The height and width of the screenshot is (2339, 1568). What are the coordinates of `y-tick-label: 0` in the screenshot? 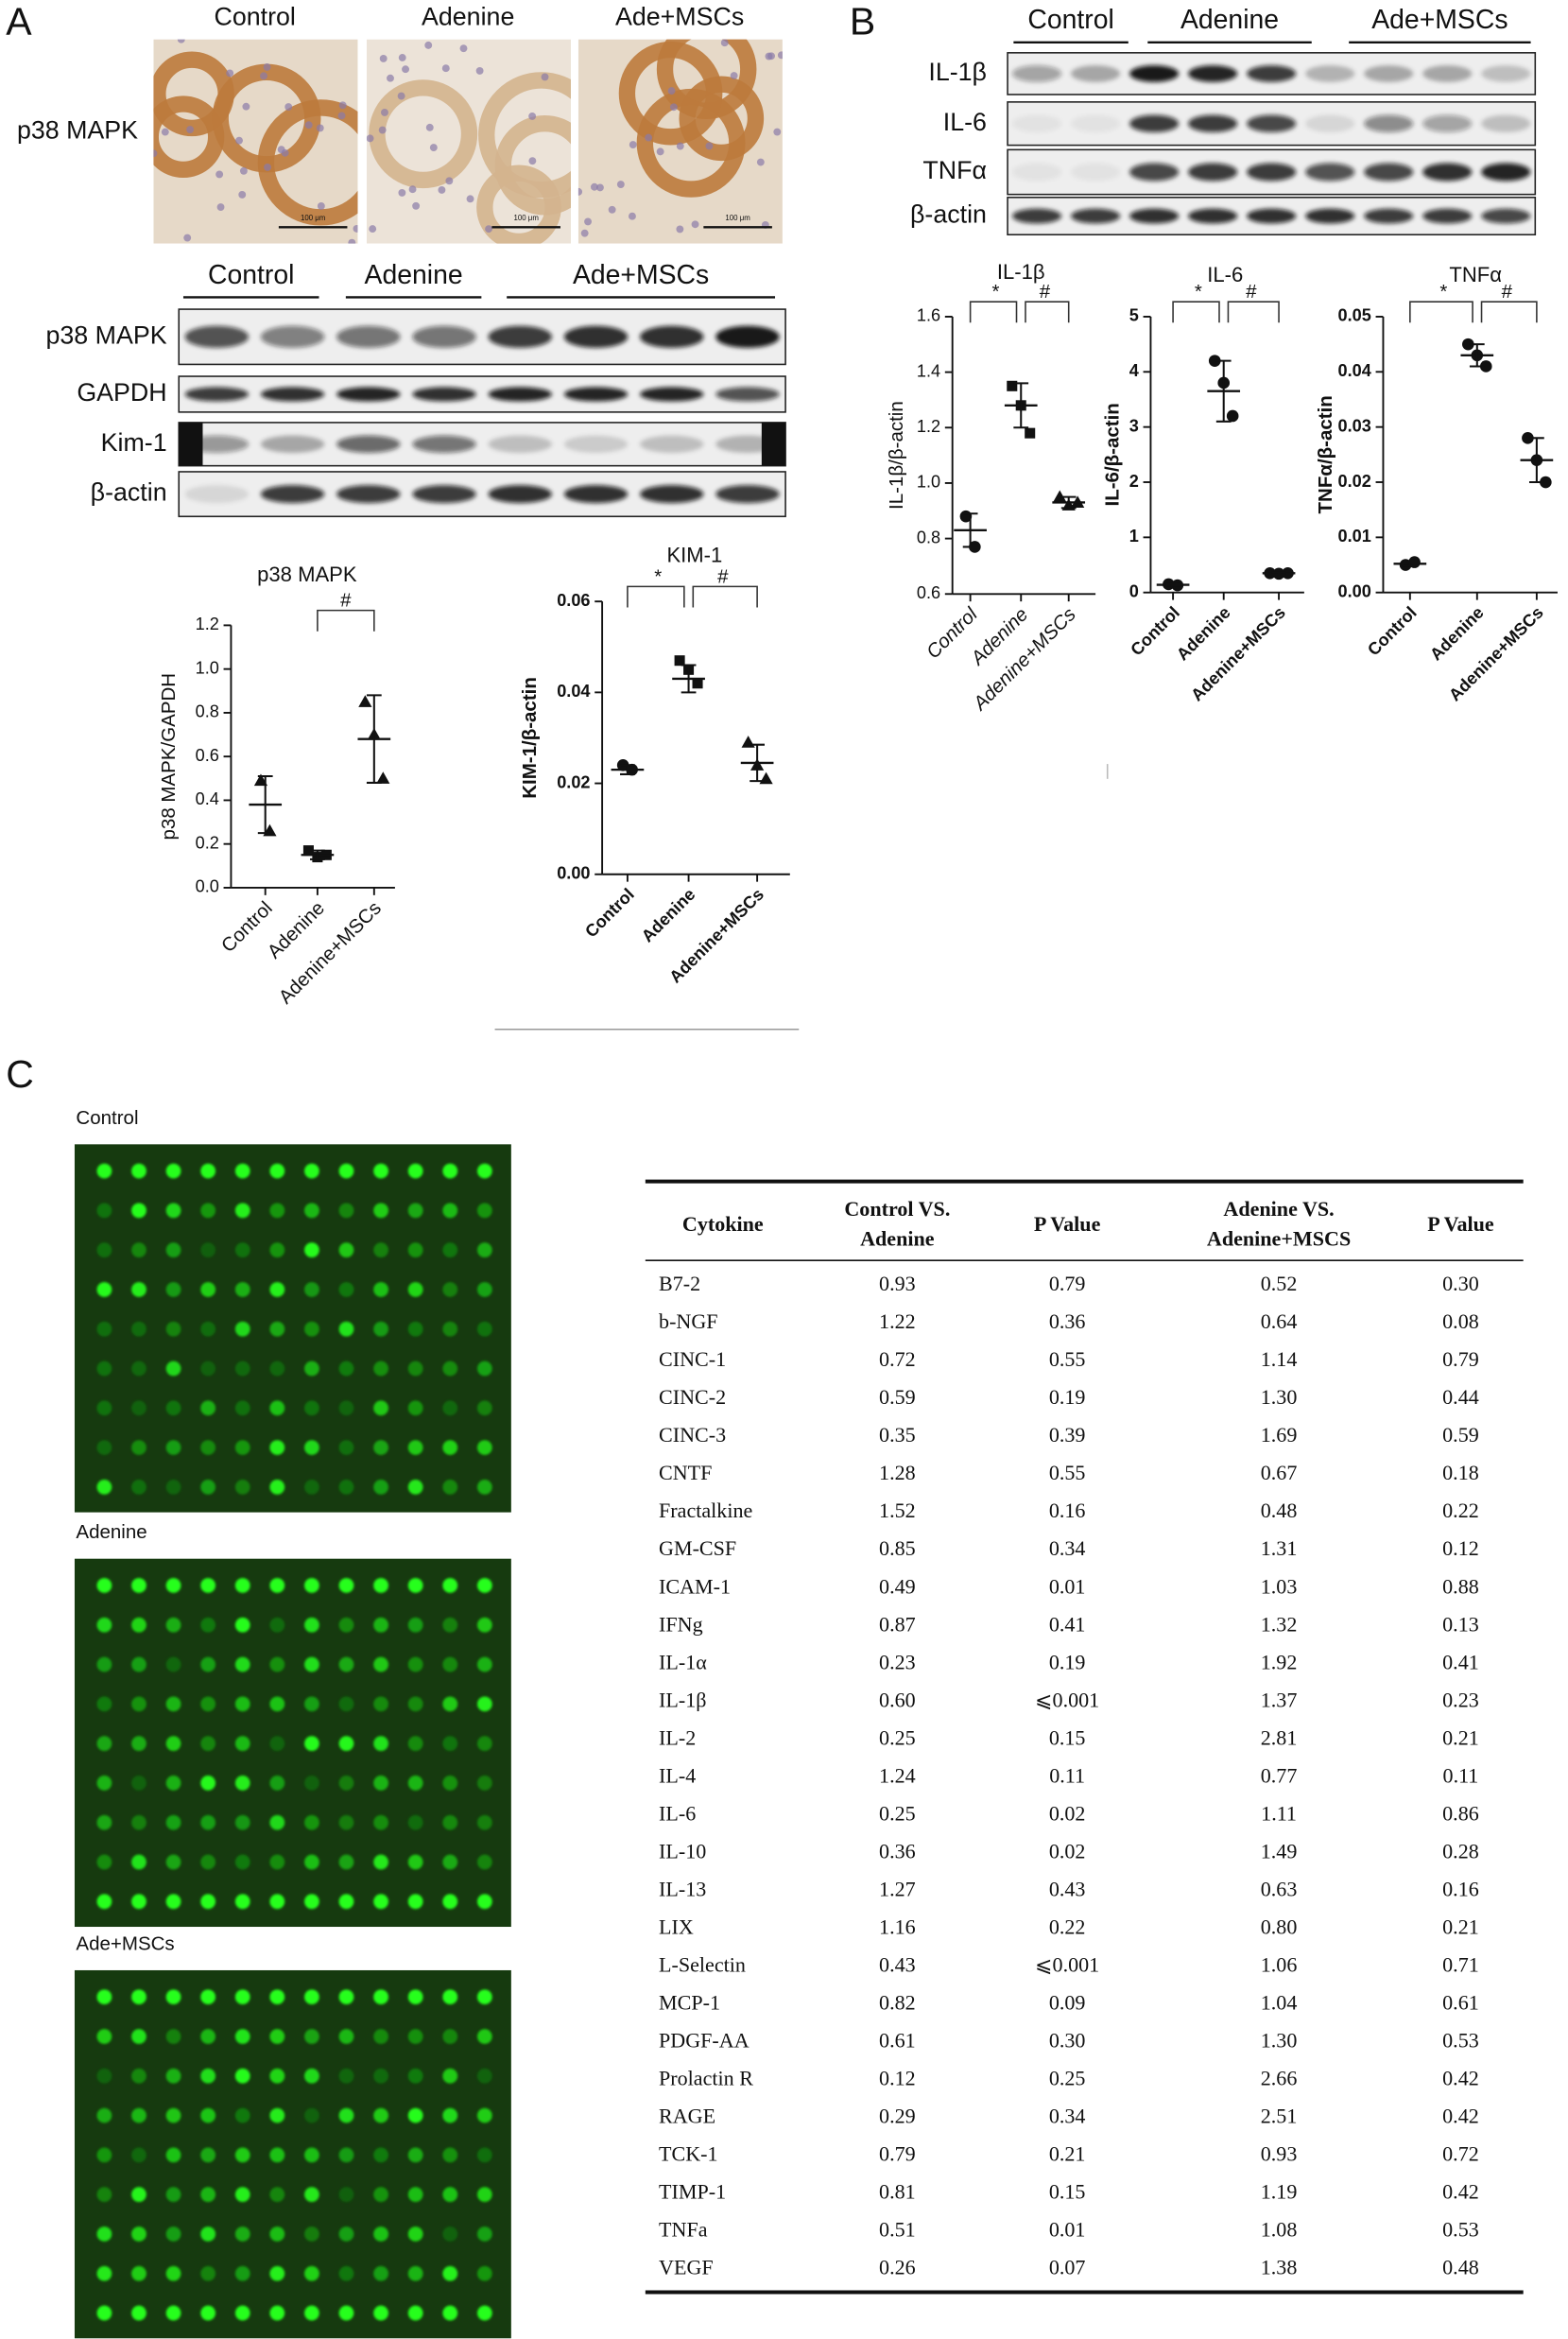 It's located at (1134, 590).